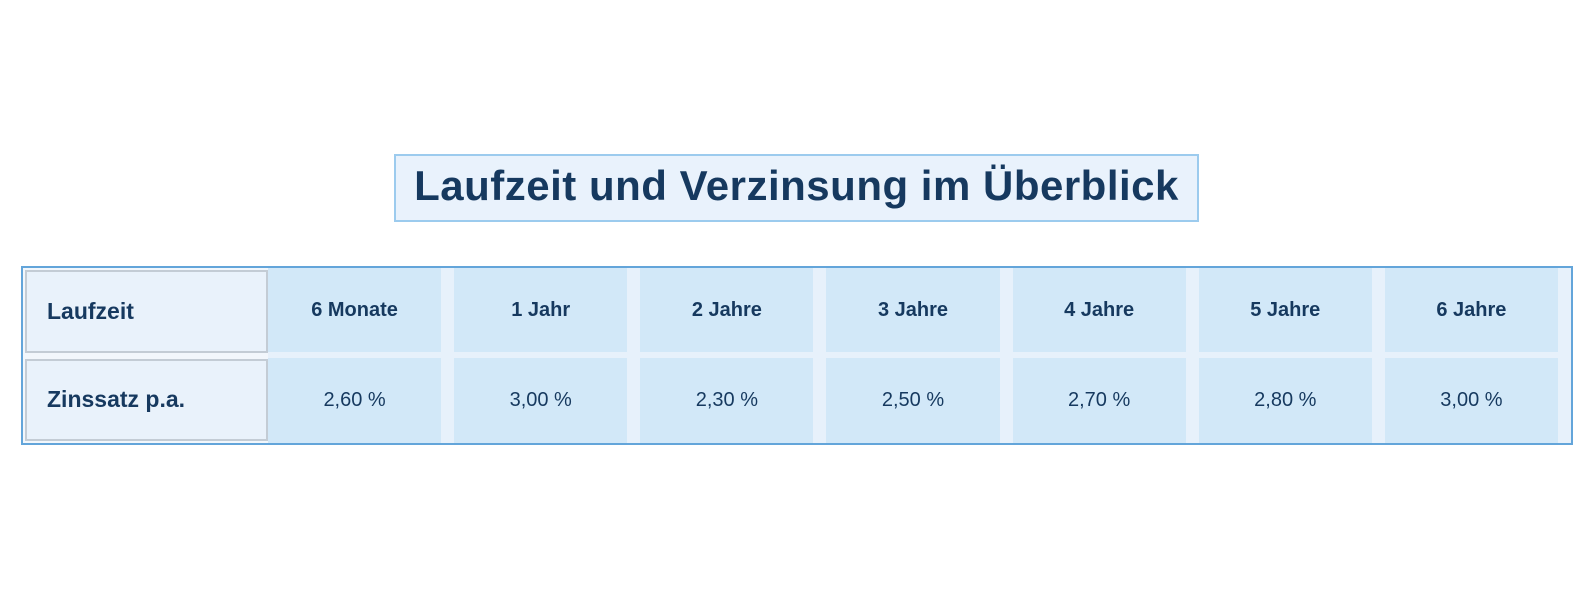  Describe the element at coordinates (547, 355) in the screenshot. I see `column-1-jahr: 1 Jahr 3,00 %` at that location.